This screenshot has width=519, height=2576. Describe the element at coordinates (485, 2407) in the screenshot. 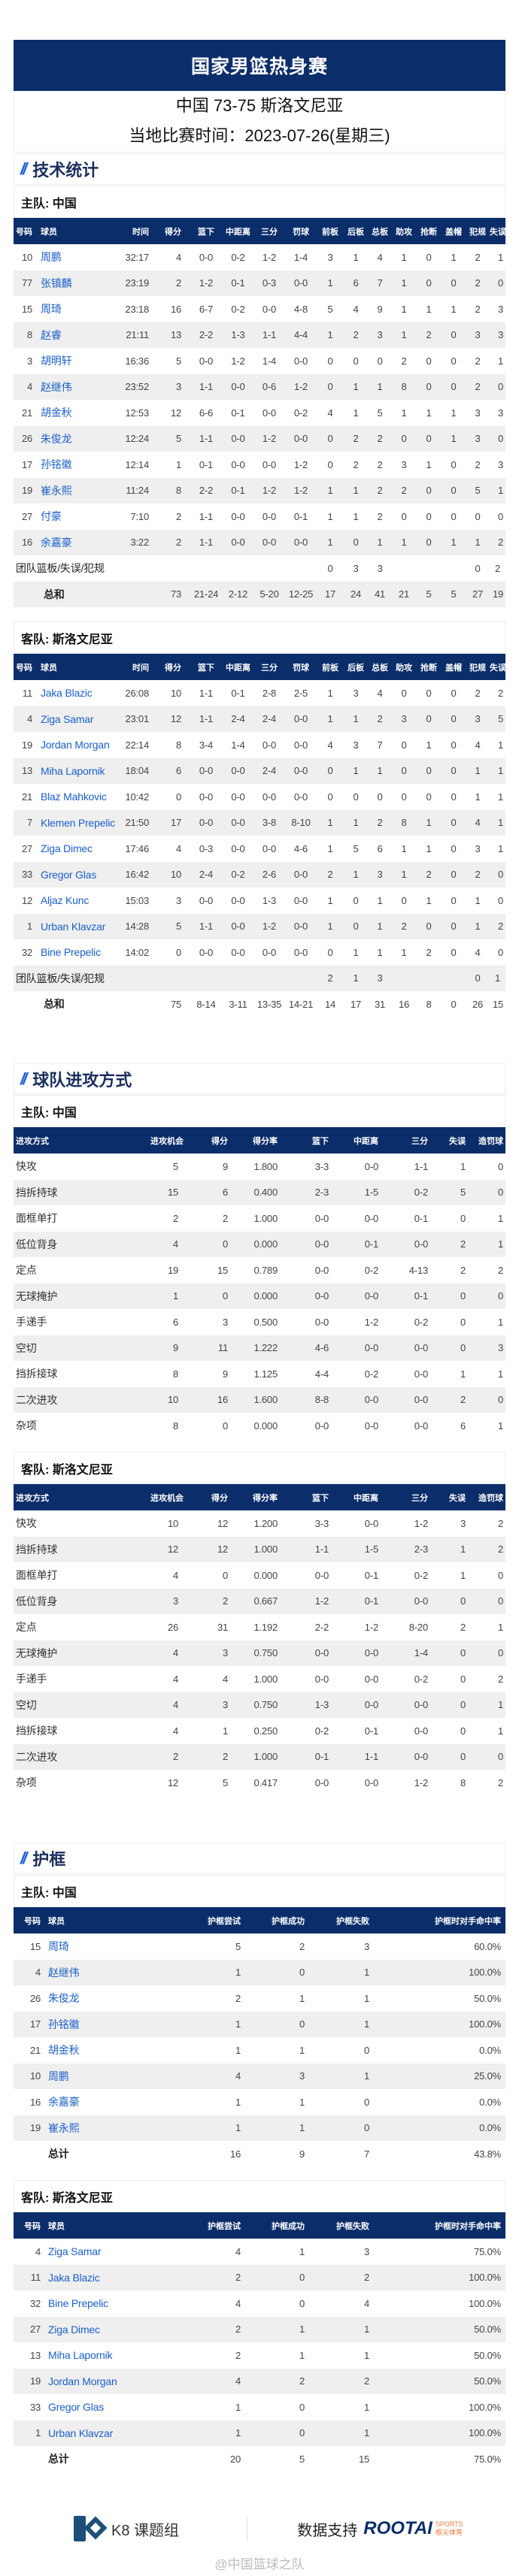

I see `stat-cell: 100.0%` at that location.